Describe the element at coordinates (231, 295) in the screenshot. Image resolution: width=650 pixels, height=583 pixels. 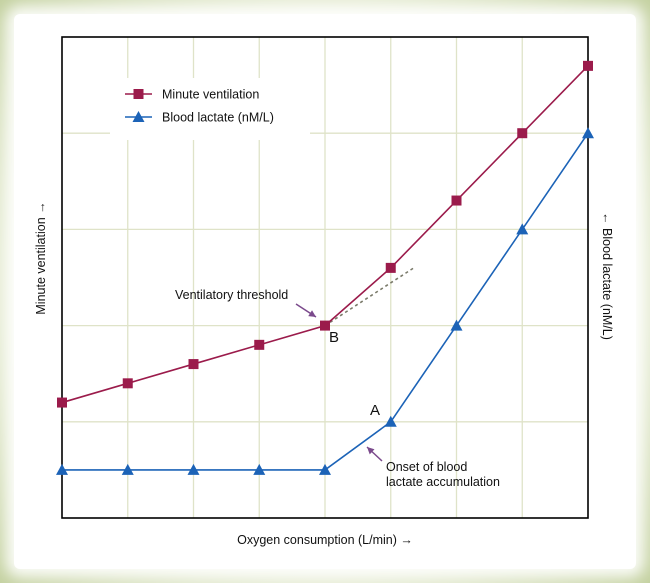
I see `annotation-ventilatory-threshold: Ventilatory threshold` at that location.